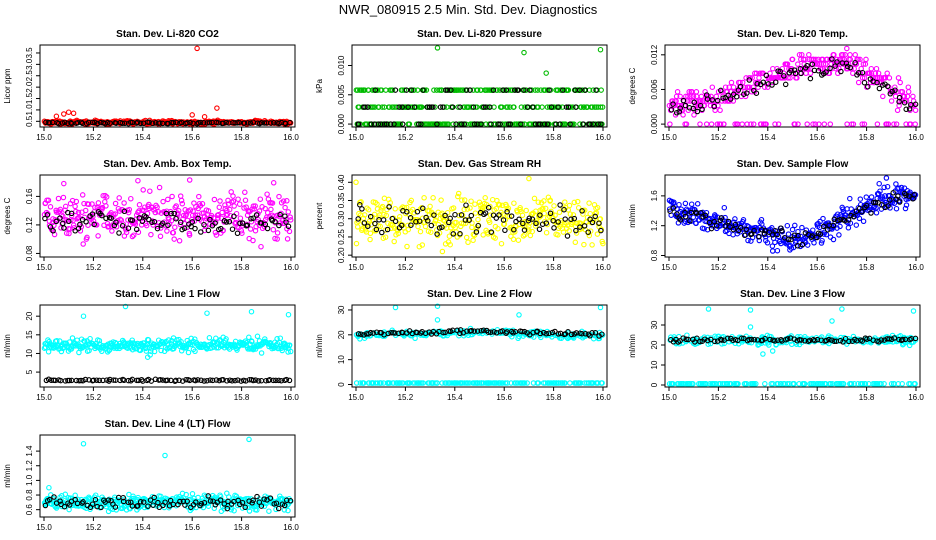 This screenshot has height=540, width=936. I want to click on x-tick-label: 15.8, so click(242, 267).